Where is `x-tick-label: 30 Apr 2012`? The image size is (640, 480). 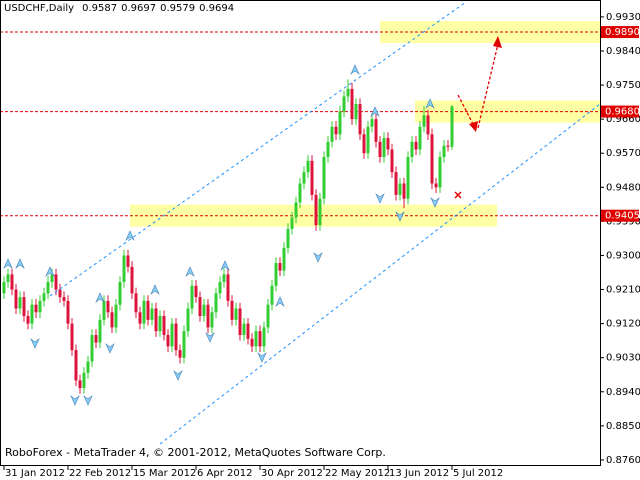 x-tick-label: 30 Apr 2012 is located at coordinates (292, 473).